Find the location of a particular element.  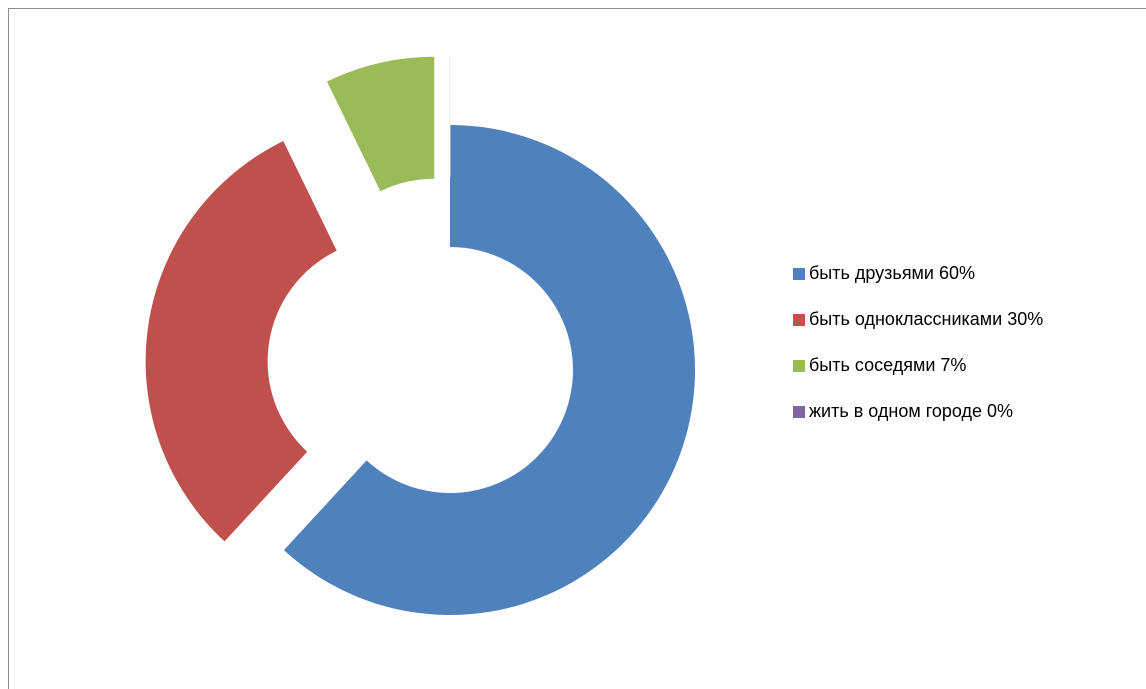

legend-item-neighbors: быть соседями 7% is located at coordinates (918, 365).